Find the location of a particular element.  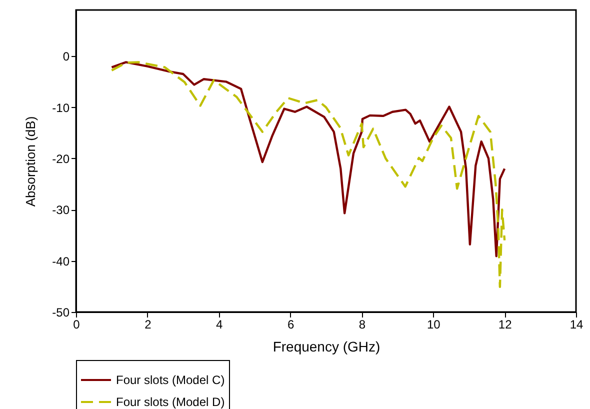

x-tick-label: 2 is located at coordinates (148, 325).